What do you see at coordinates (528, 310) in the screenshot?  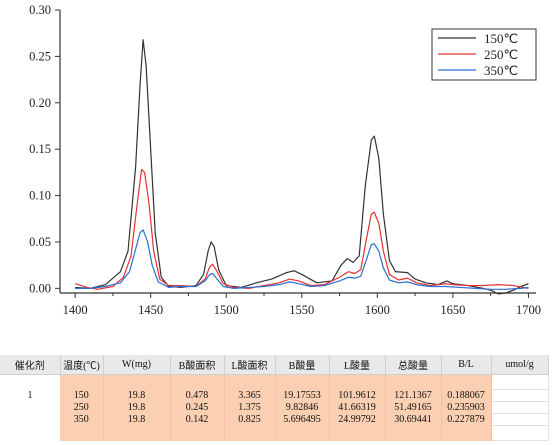 I see `x-tick-label: 1700` at bounding box center [528, 310].